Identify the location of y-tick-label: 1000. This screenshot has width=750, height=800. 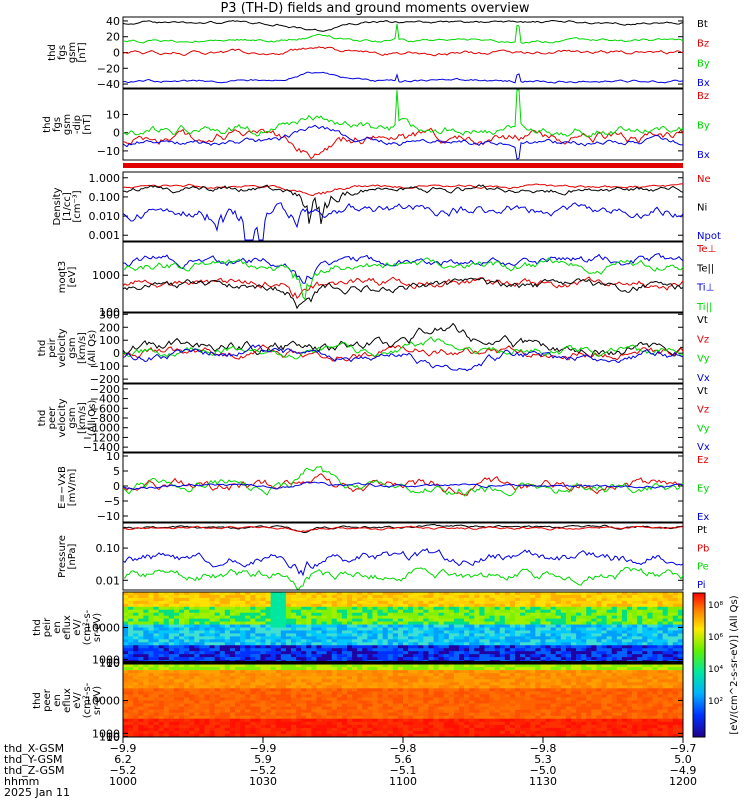
(106, 659).